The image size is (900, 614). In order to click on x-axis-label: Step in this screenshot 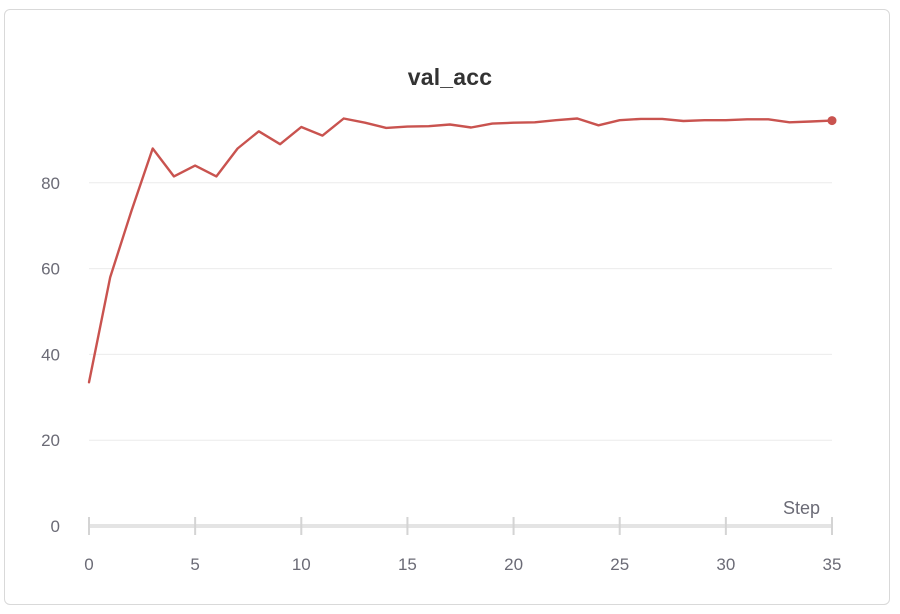, I will do `click(801, 508)`.